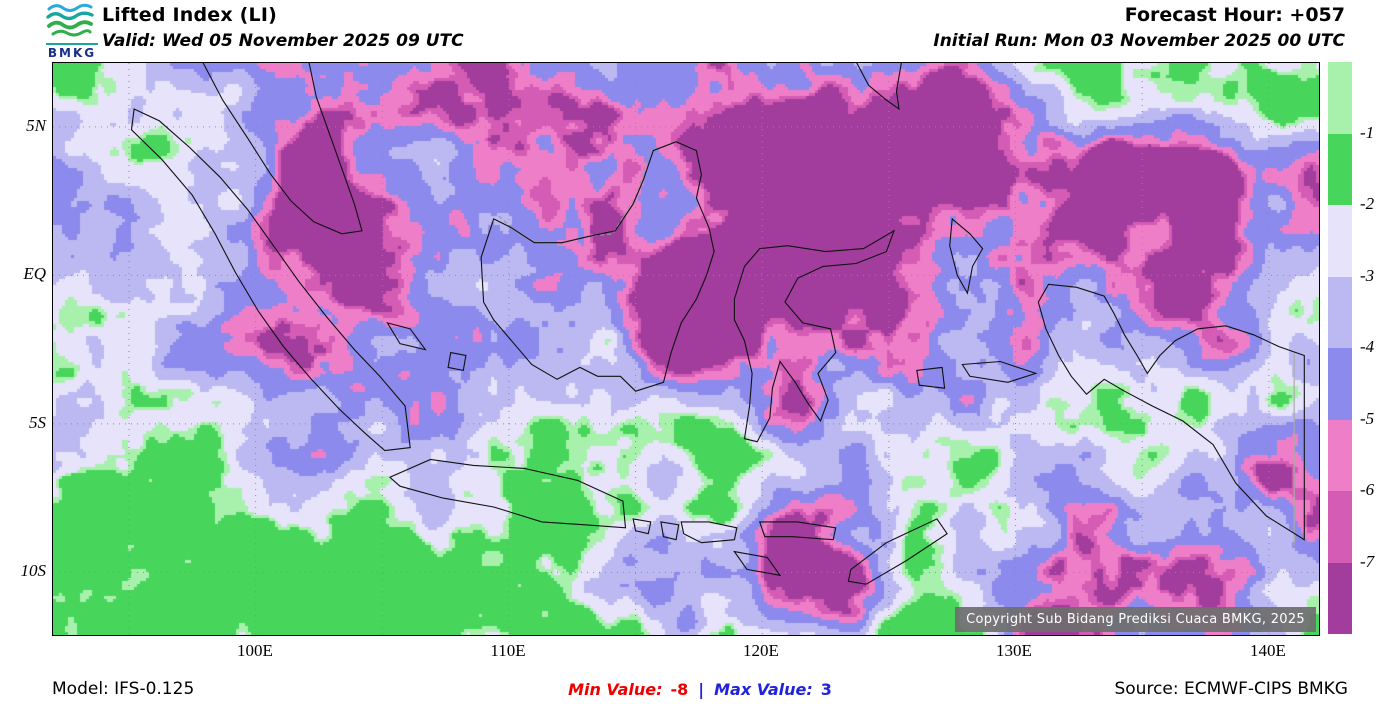 This screenshot has height=709, width=1400. Describe the element at coordinates (123, 689) in the screenshot. I see `model-label: Model: IFS-0.125` at that location.